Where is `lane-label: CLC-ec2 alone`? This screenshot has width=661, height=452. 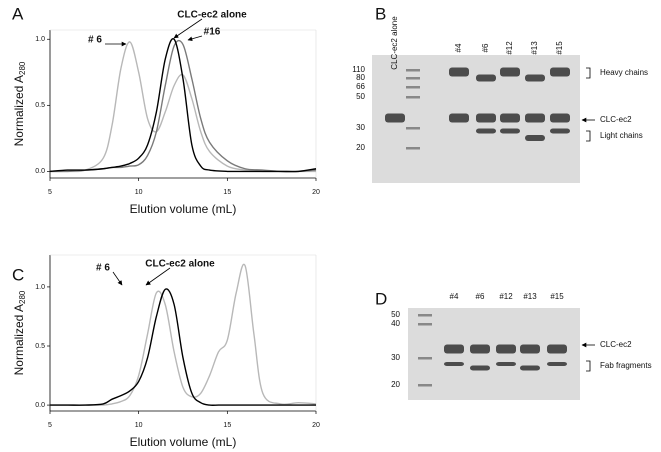 lane-label: CLC-ec2 alone is located at coordinates (394, 43).